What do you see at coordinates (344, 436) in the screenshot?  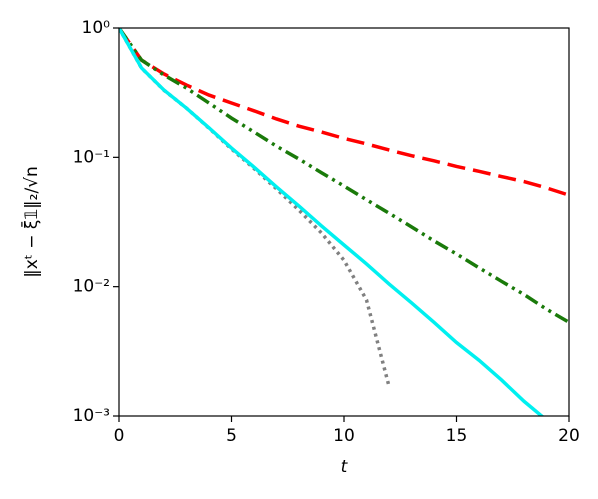 I see `x-tick-label: 10` at bounding box center [344, 436].